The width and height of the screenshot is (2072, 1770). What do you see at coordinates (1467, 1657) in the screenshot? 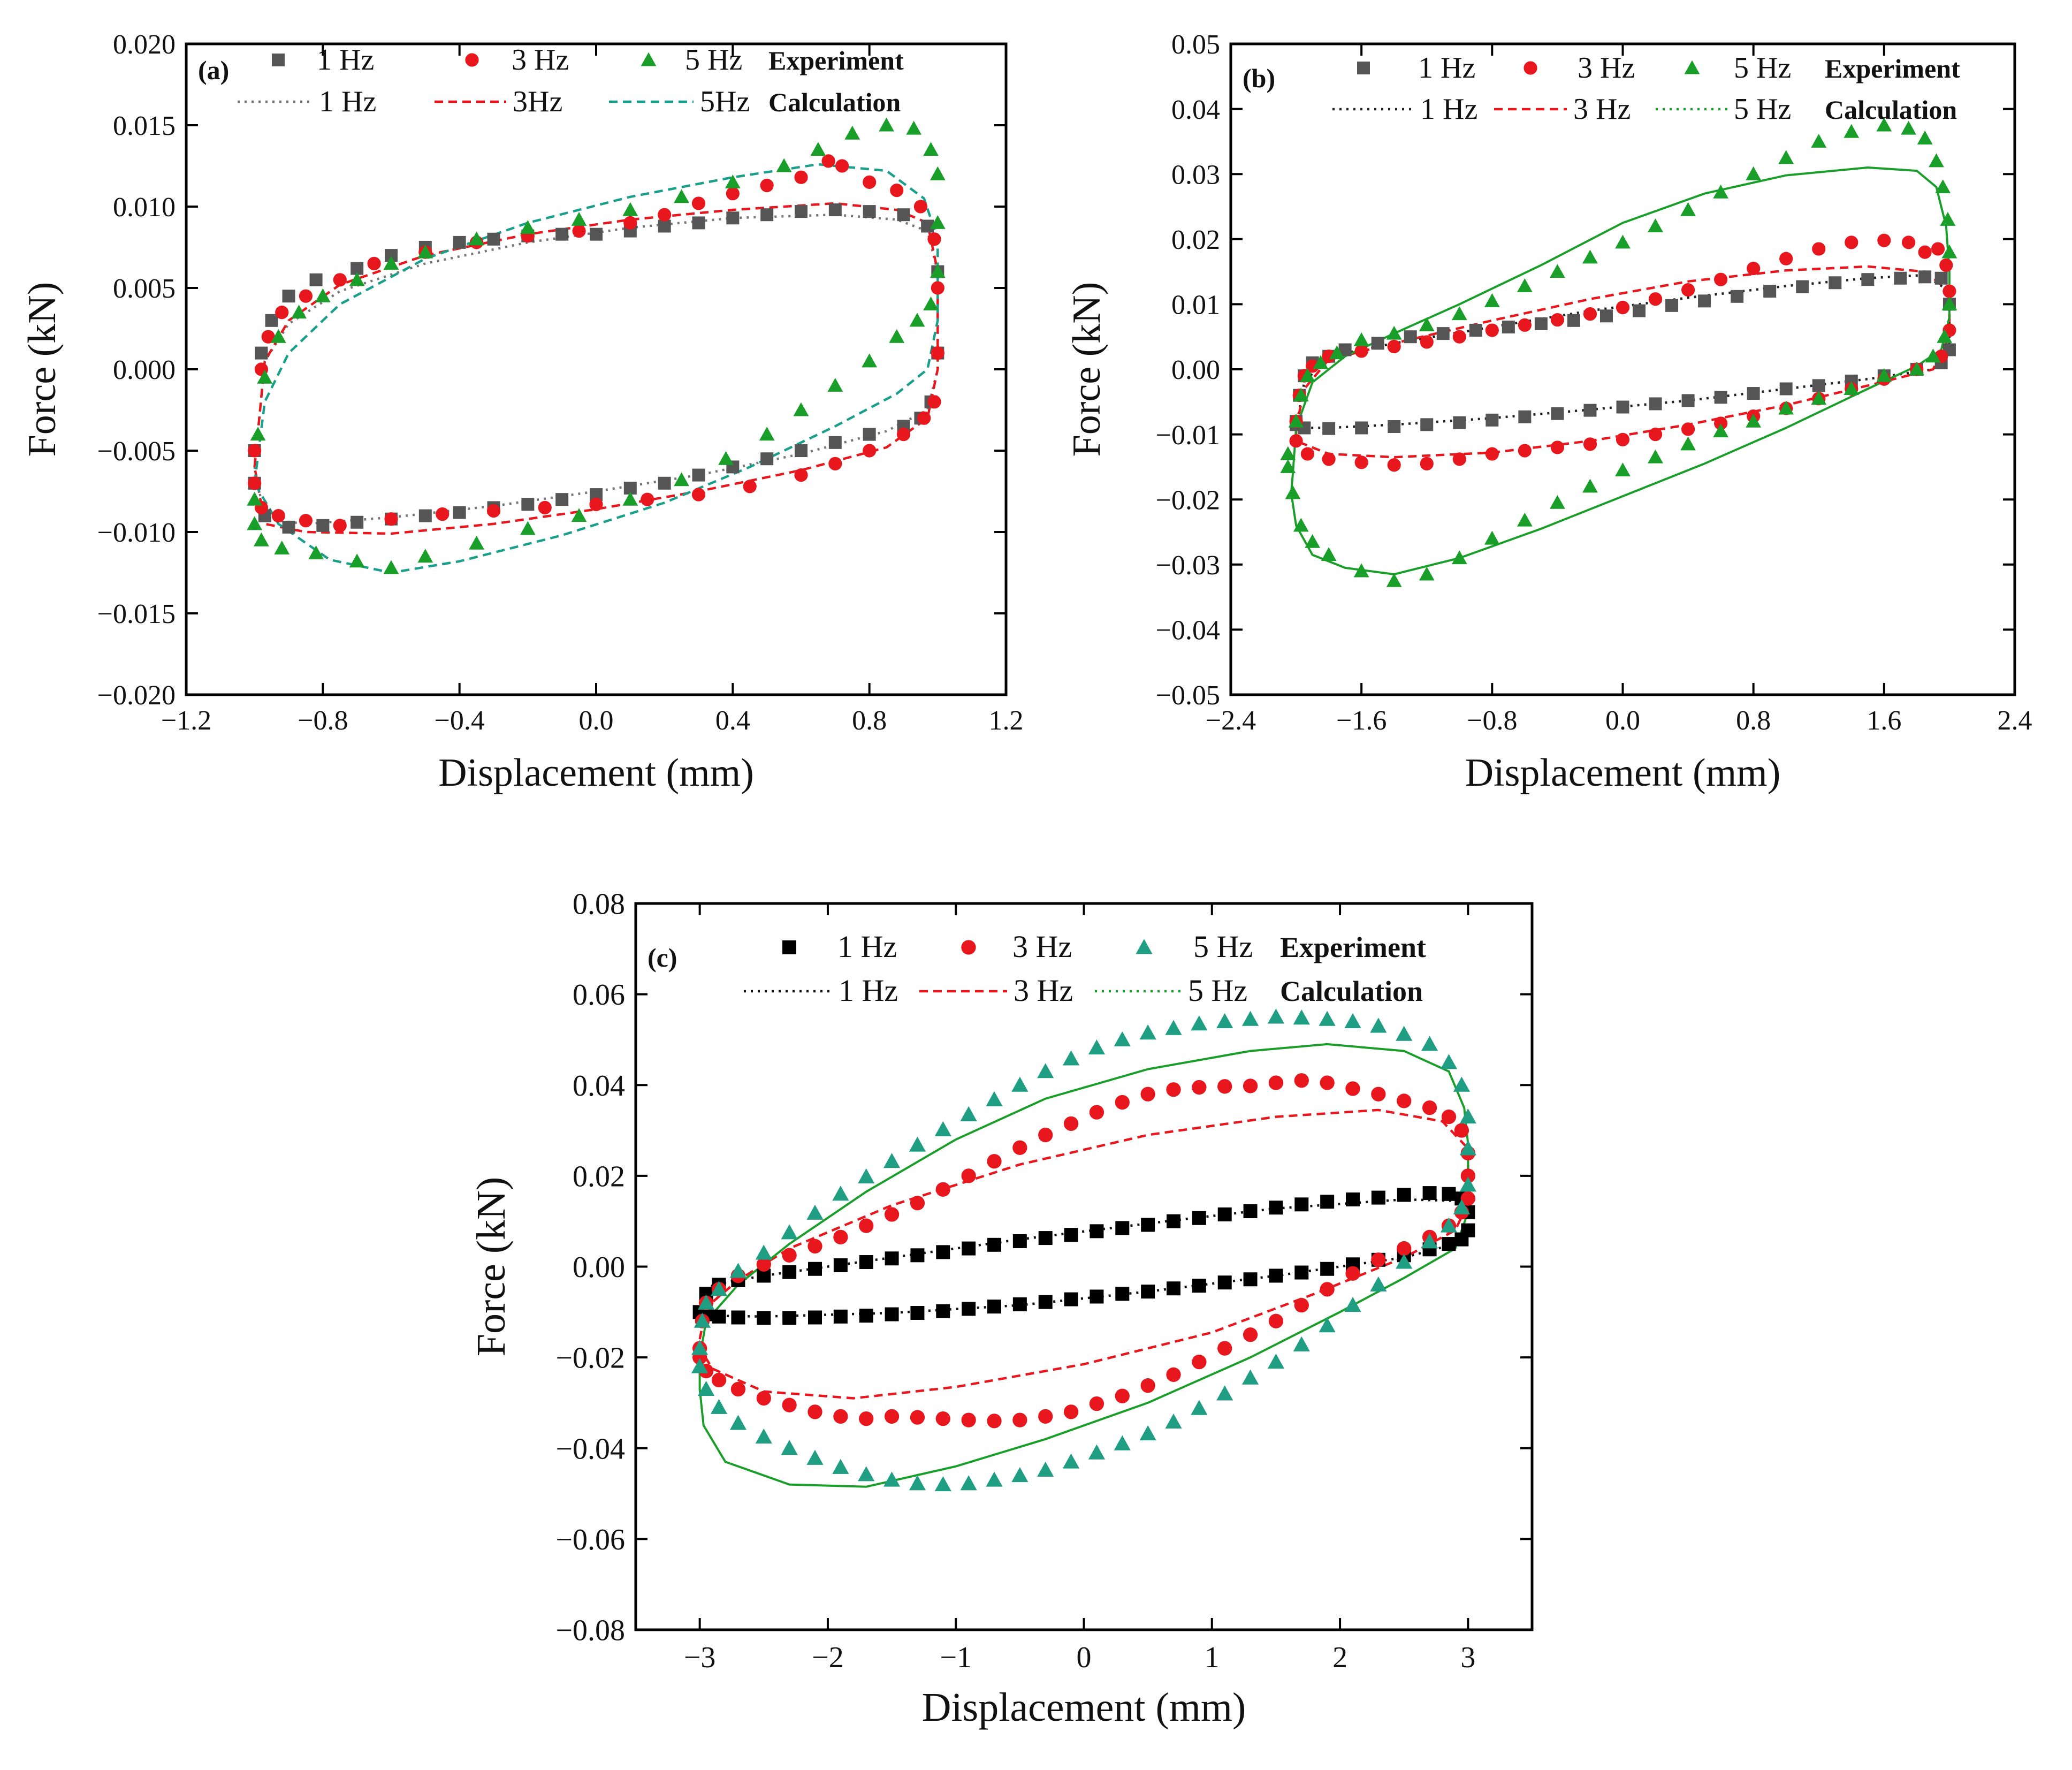
I see `panel-c-xtick-label: 3` at bounding box center [1467, 1657].